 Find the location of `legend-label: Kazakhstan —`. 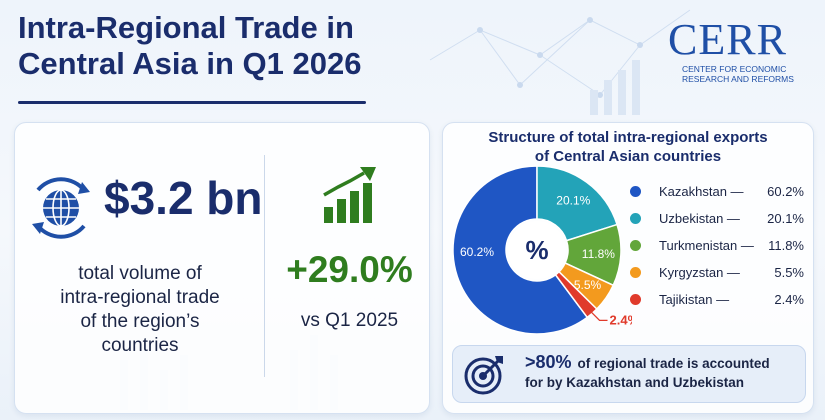

legend-label: Kazakhstan — is located at coordinates (701, 191).